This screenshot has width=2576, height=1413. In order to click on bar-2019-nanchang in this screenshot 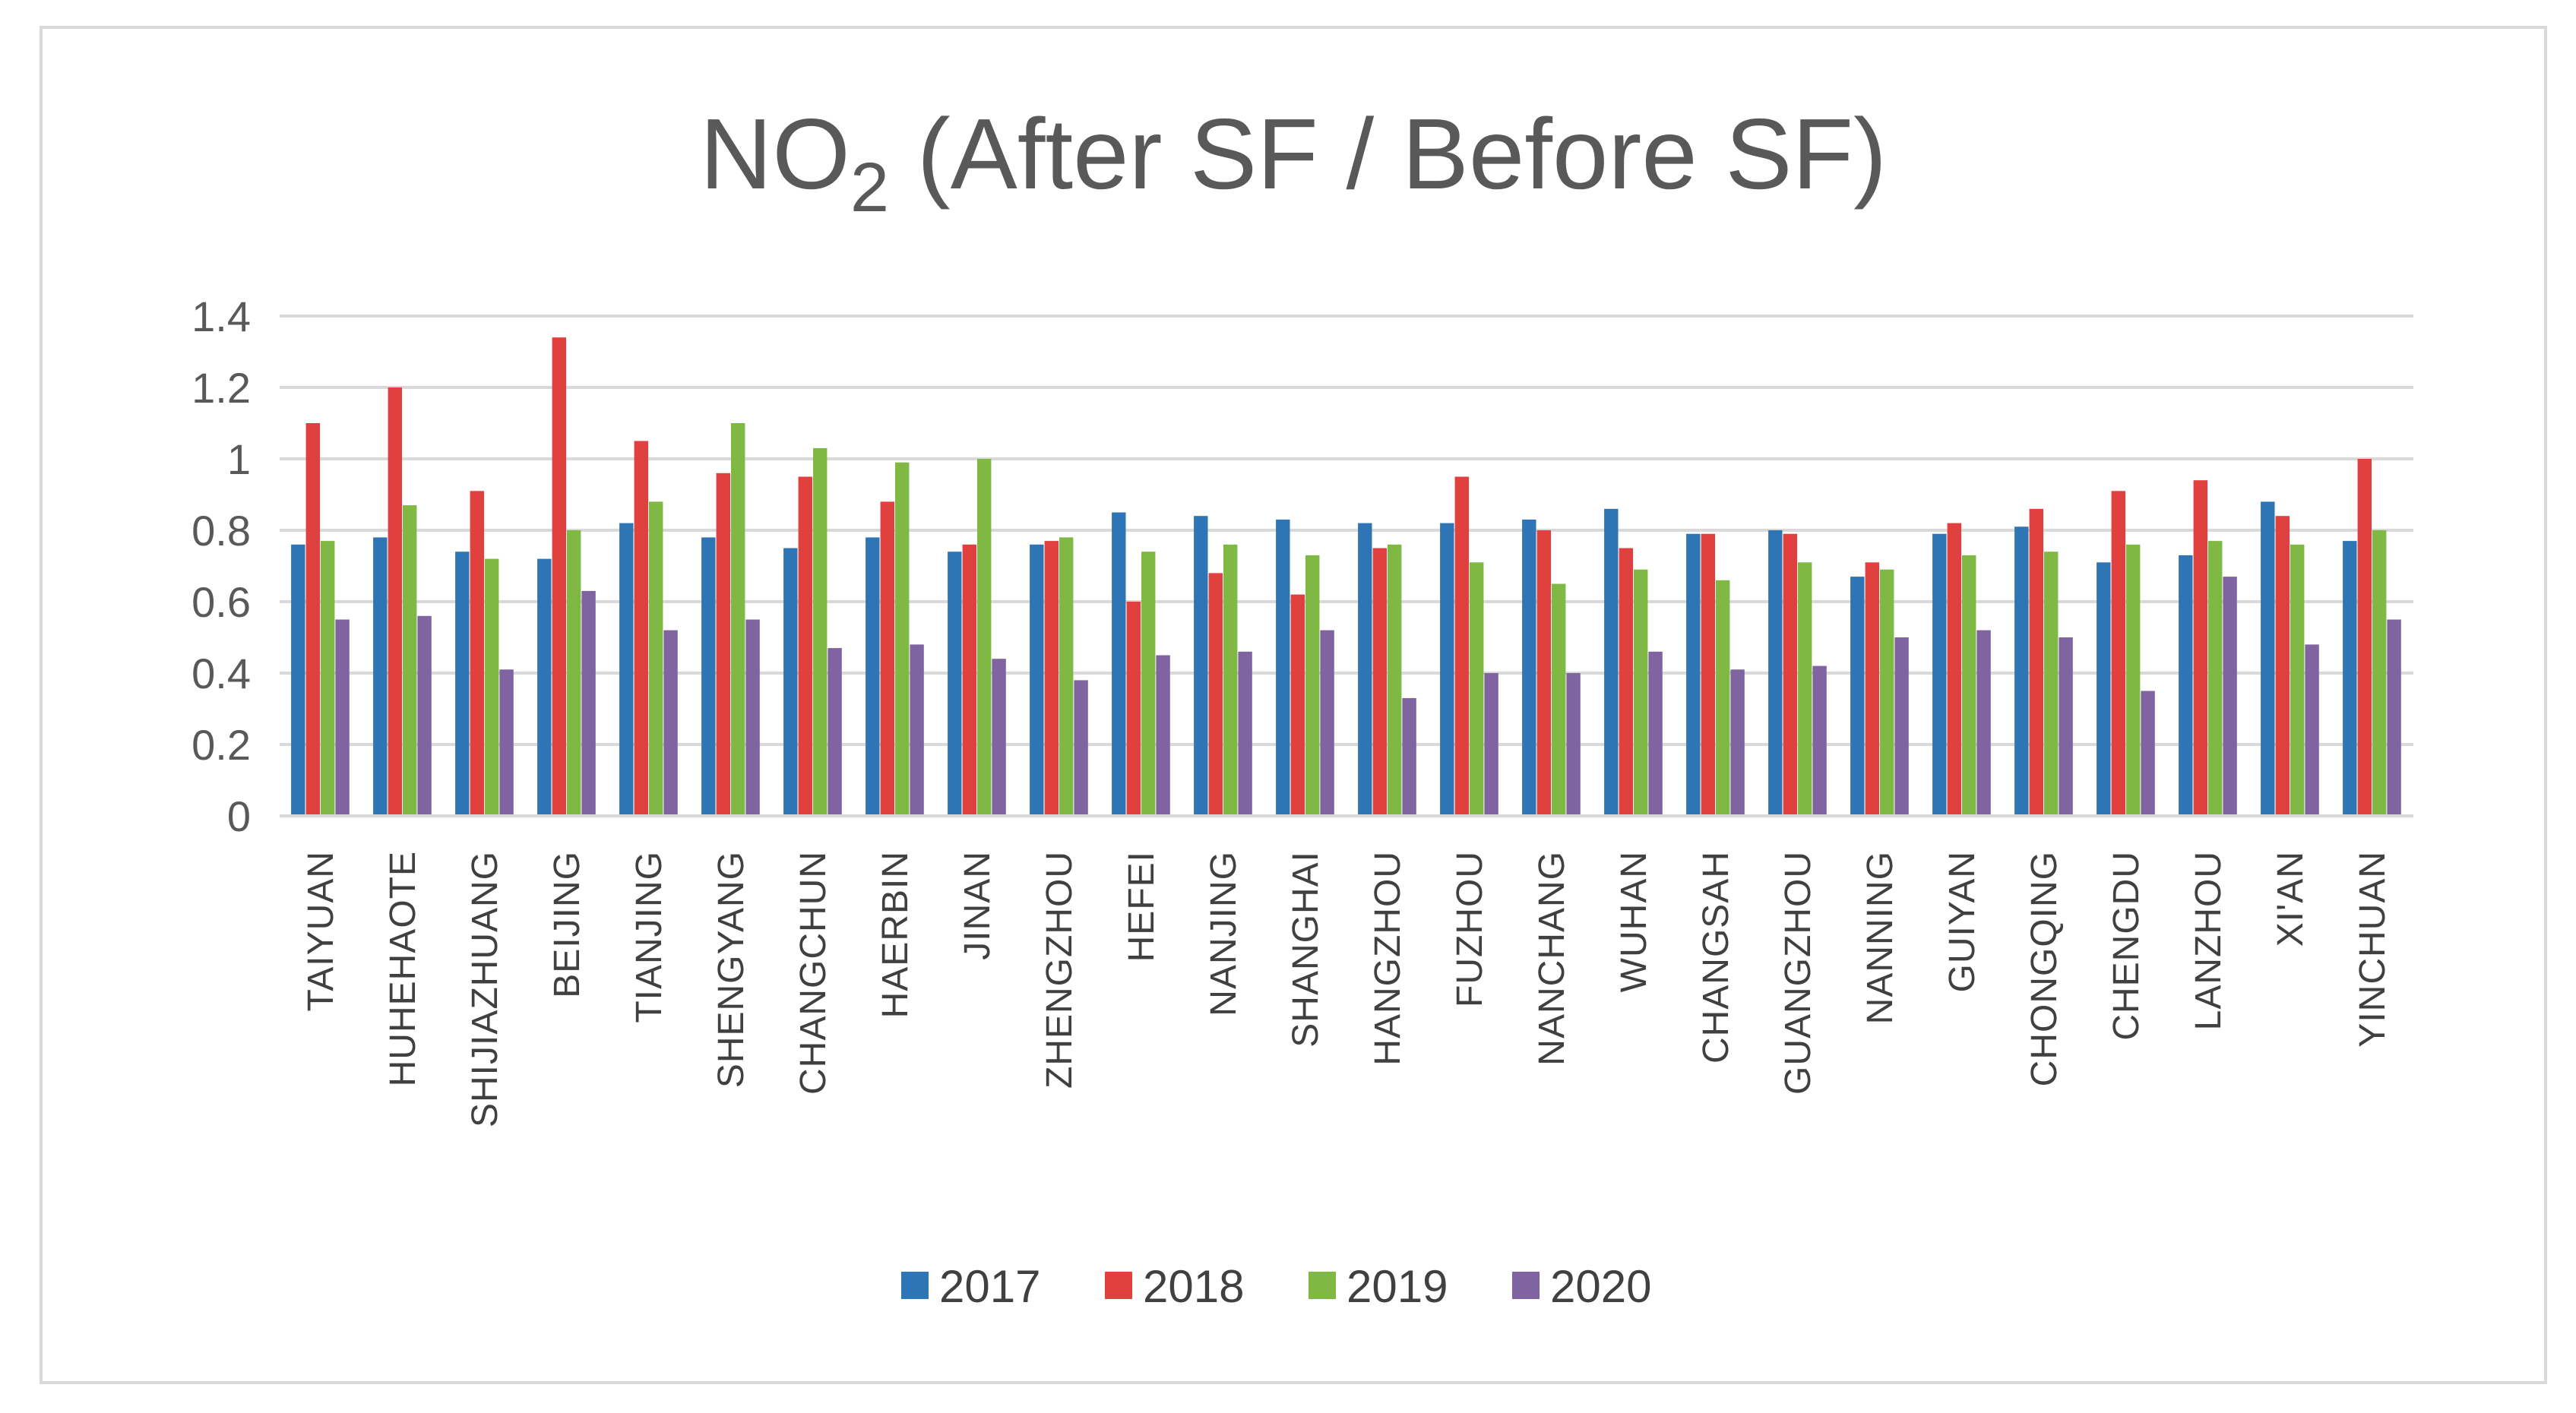, I will do `click(1559, 699)`.